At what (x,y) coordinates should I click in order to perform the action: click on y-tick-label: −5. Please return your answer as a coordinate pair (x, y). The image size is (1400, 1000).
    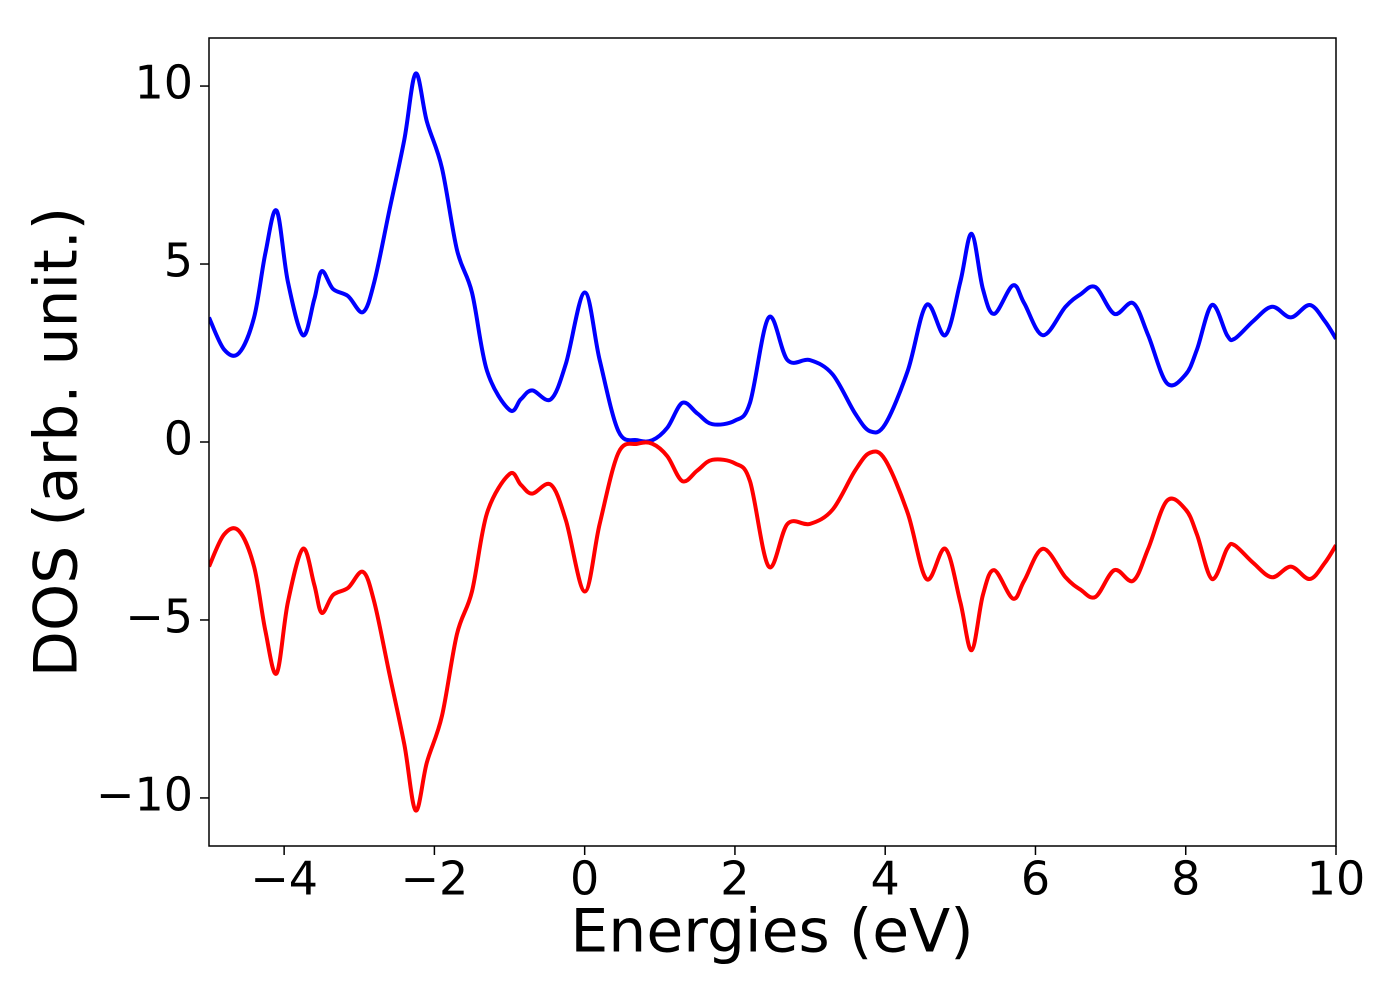
    Looking at the image, I should click on (159, 616).